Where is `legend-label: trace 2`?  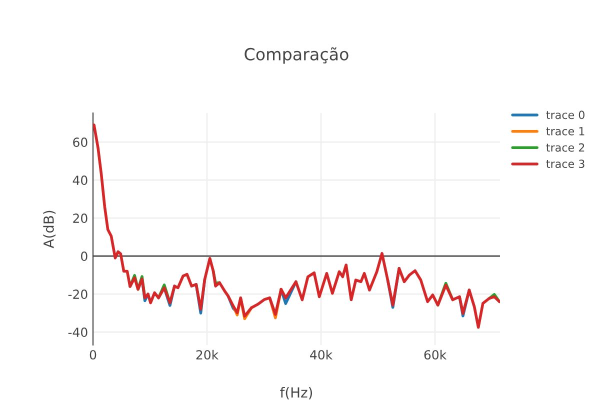 legend-label: trace 2 is located at coordinates (565, 147).